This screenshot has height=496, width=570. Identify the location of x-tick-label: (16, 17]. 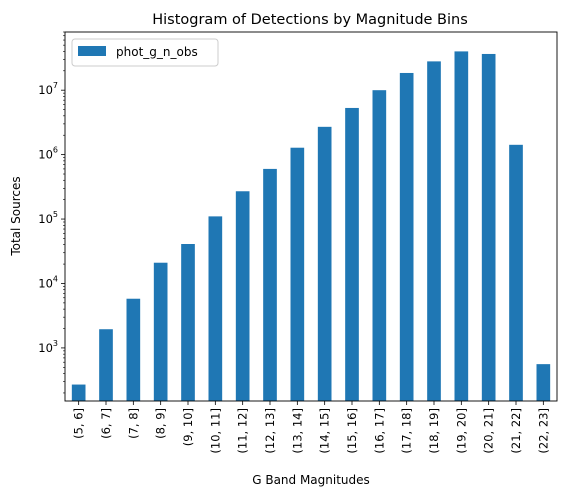
(379, 431).